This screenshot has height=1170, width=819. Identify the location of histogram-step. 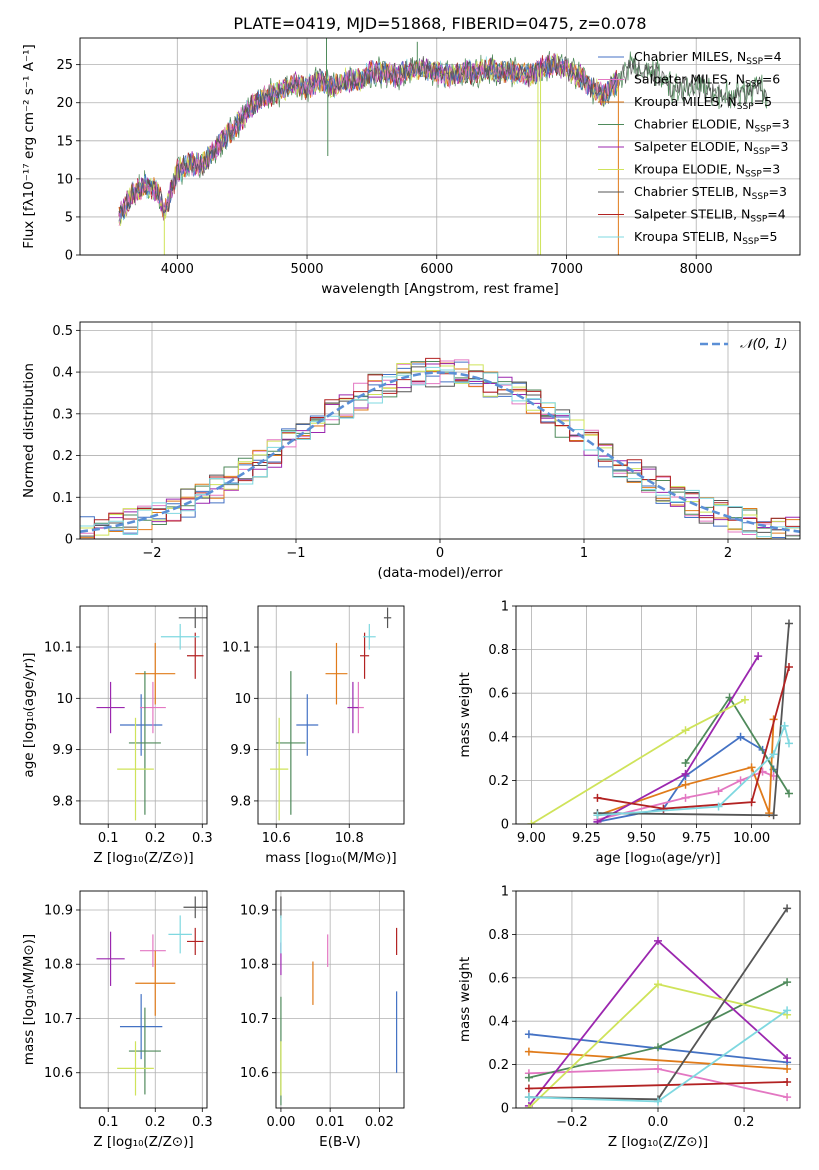
(440, 452).